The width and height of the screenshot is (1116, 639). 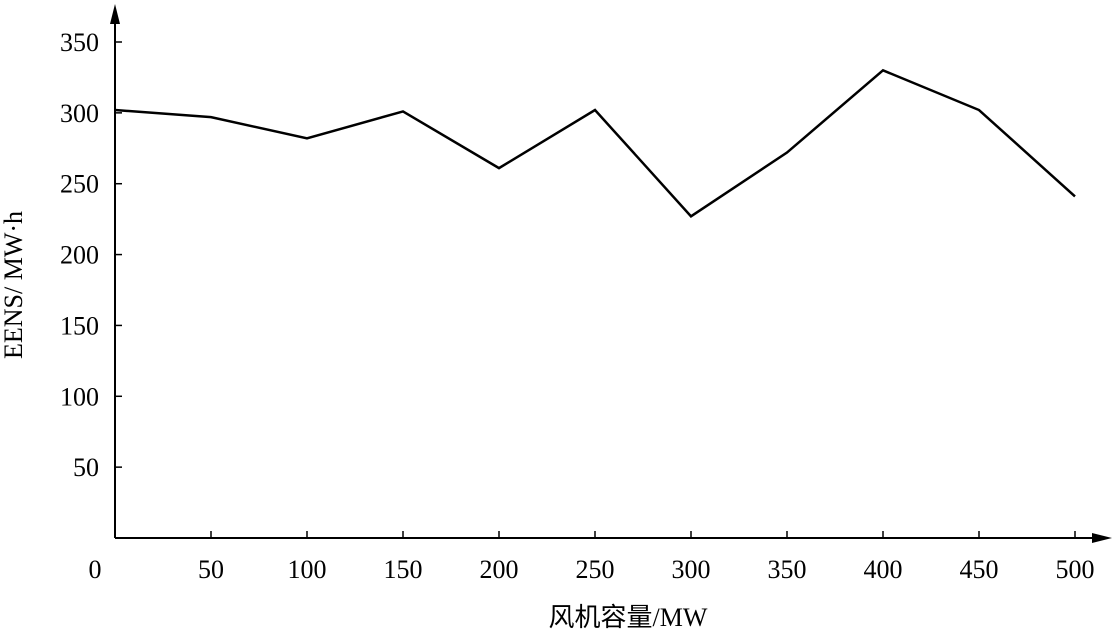 What do you see at coordinates (95, 569) in the screenshot?
I see `x-tick-label: 0` at bounding box center [95, 569].